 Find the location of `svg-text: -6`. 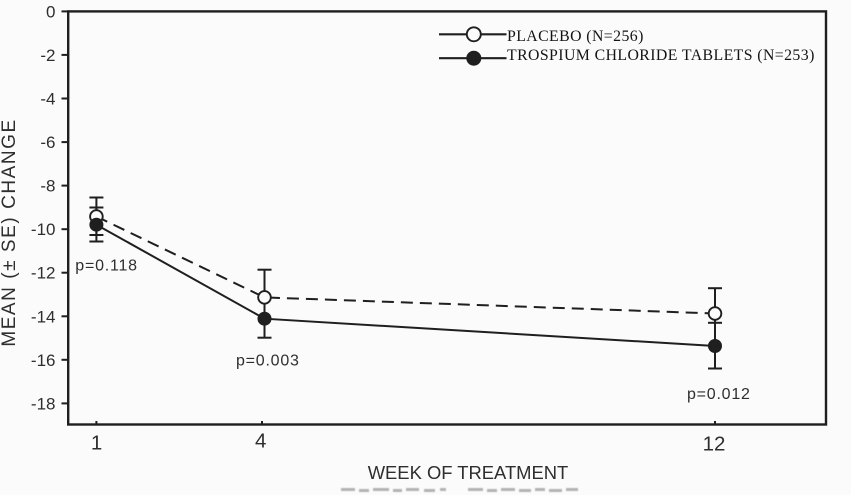

svg-text: -6 is located at coordinates (47, 142).